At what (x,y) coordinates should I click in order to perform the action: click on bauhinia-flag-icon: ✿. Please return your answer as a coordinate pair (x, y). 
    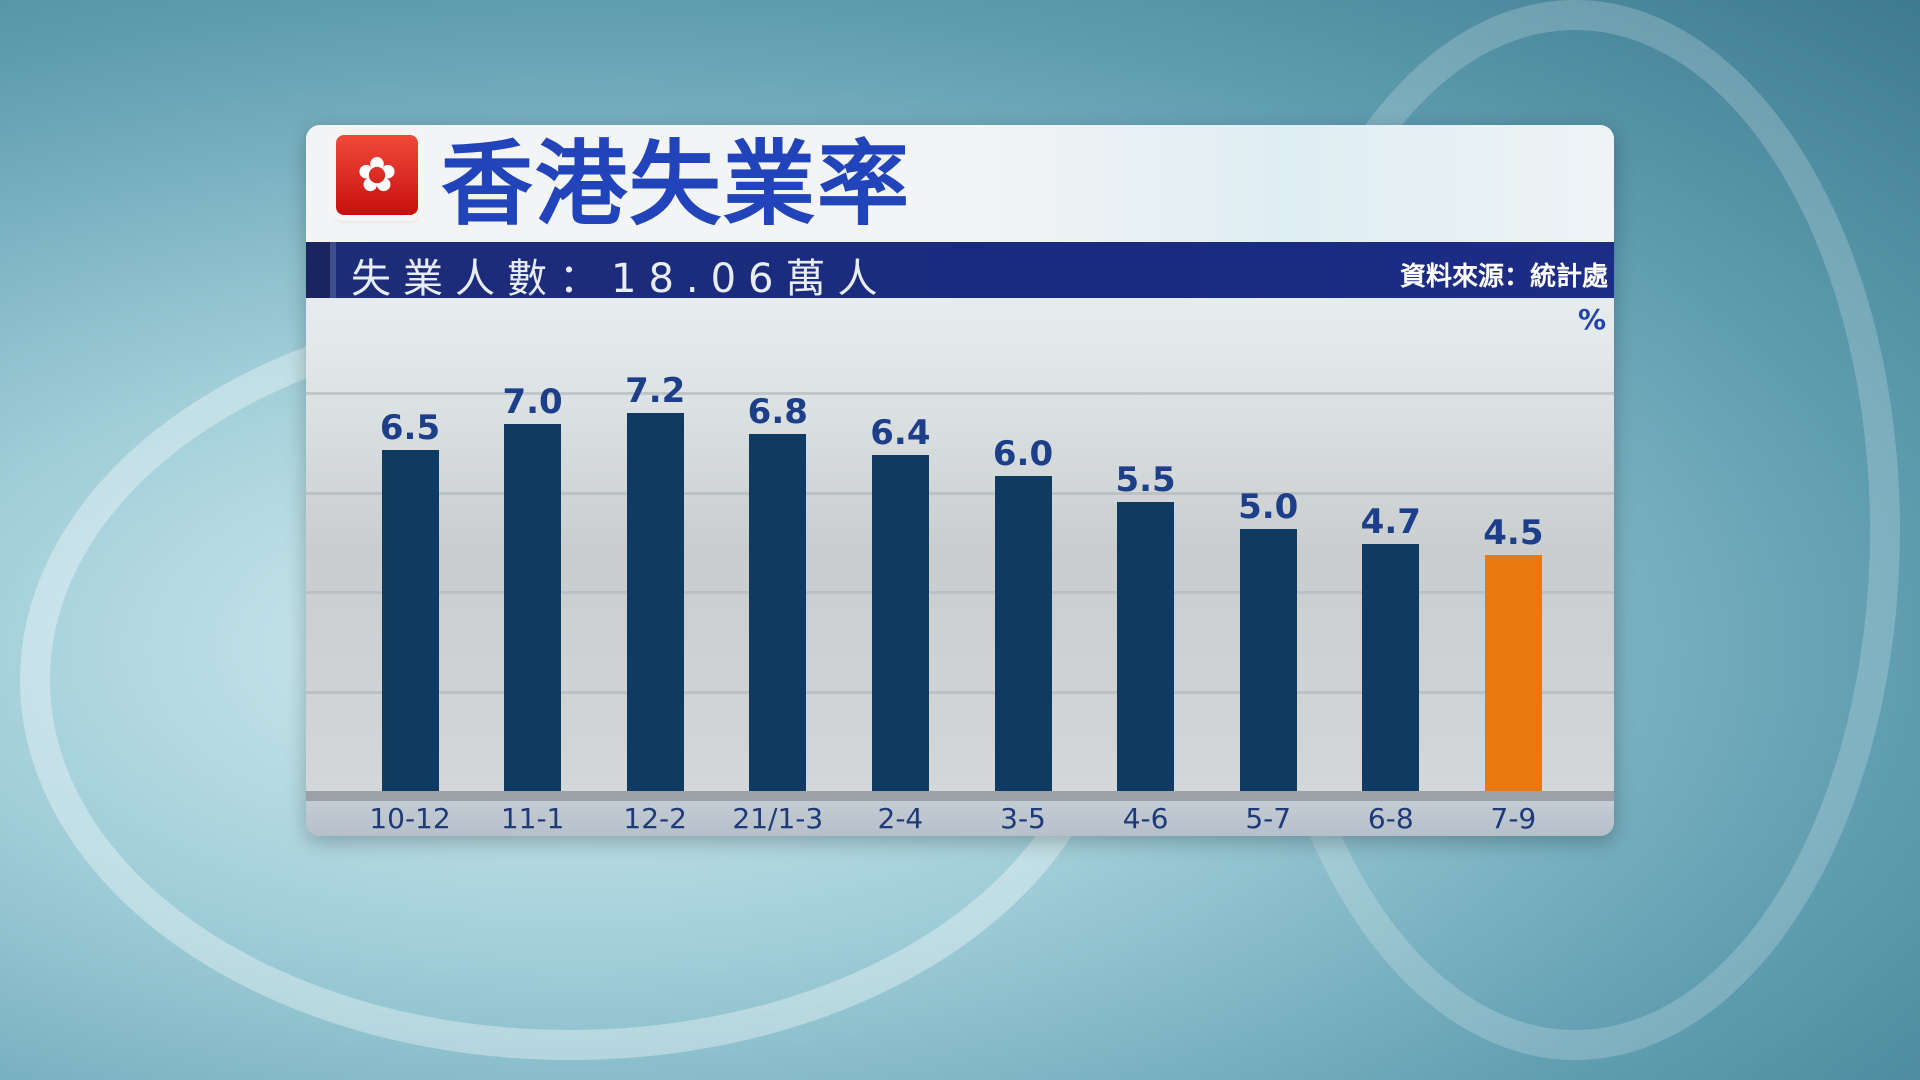
    Looking at the image, I should click on (377, 175).